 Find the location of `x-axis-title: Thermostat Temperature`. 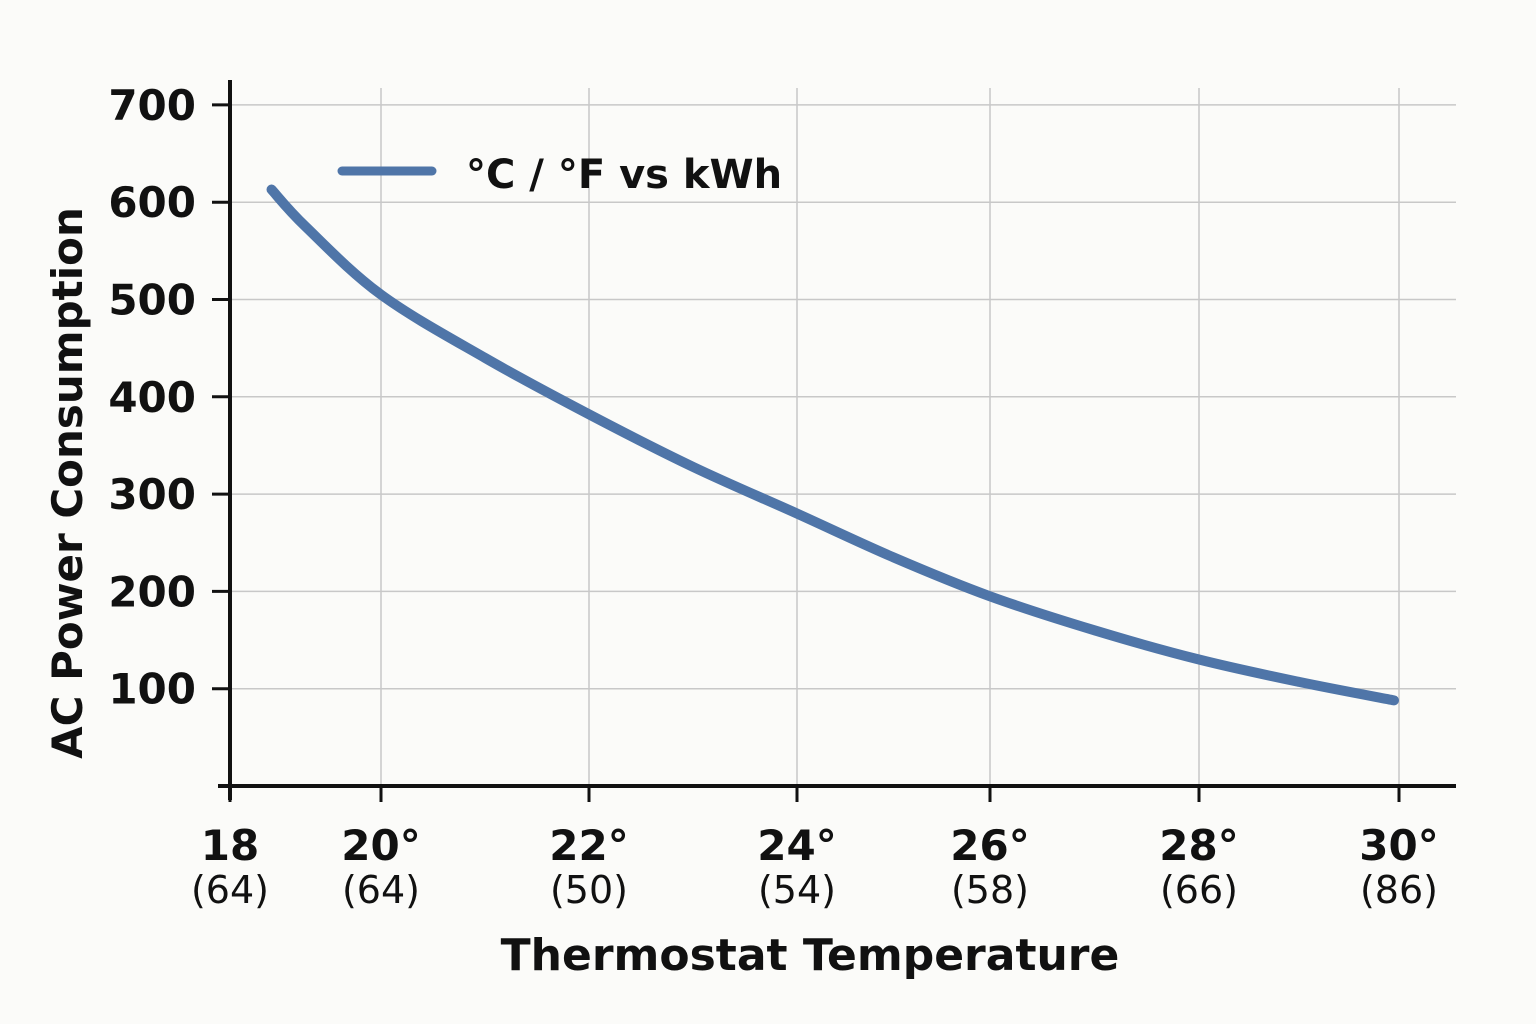

x-axis-title: Thermostat Temperature is located at coordinates (810, 955).